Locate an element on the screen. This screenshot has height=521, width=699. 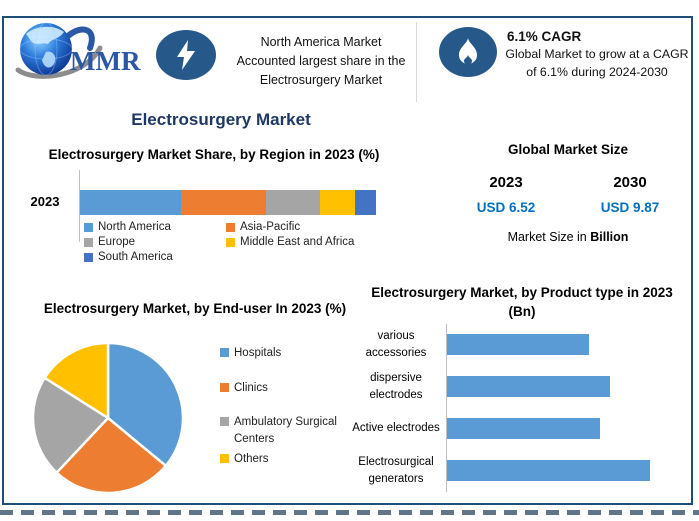
legend-swatch-south-america is located at coordinates (88, 257).